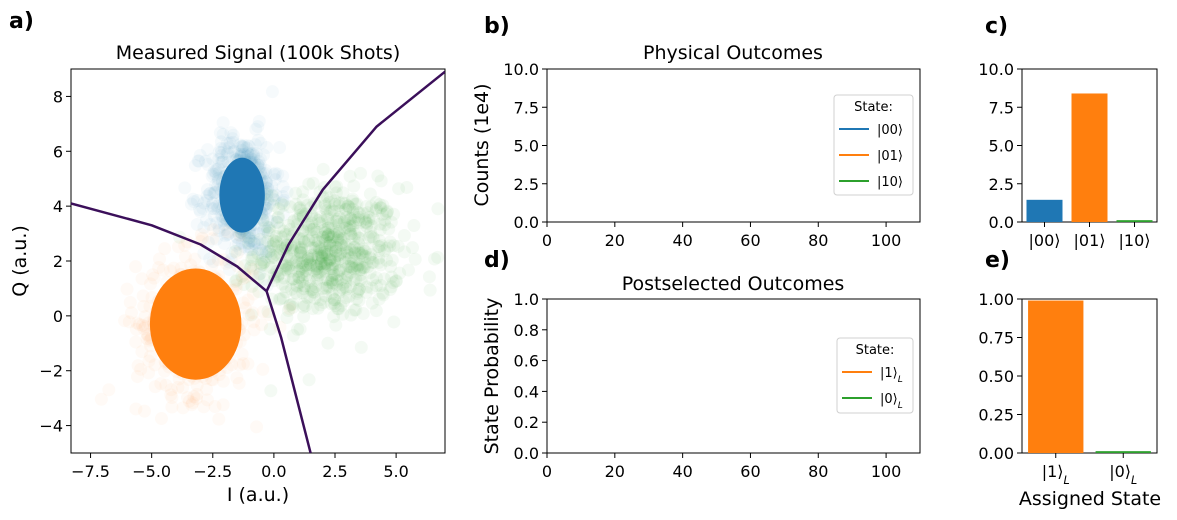  Describe the element at coordinates (58, 261) in the screenshot. I see `chart-a-ytick-label: 2` at that location.